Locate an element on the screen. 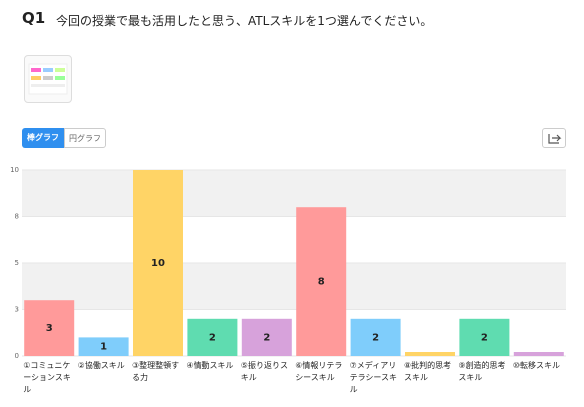 The width and height of the screenshot is (584, 407). bar-value-label: 3 is located at coordinates (49, 328).